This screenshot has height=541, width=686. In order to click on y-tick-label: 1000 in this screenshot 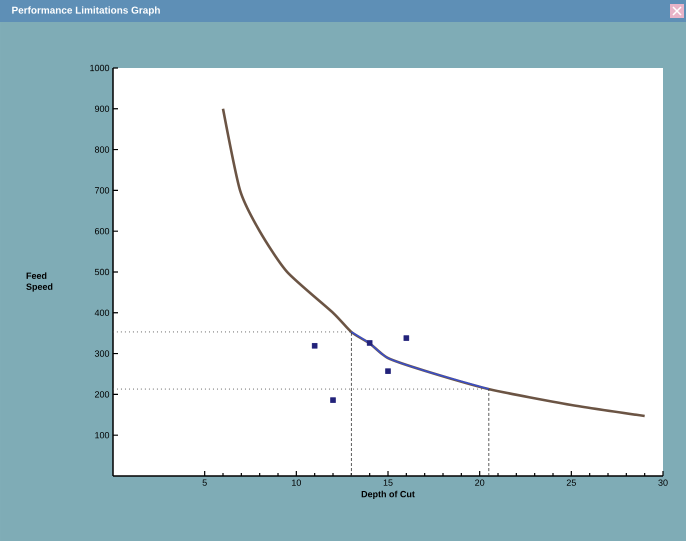, I will do `click(100, 68)`.